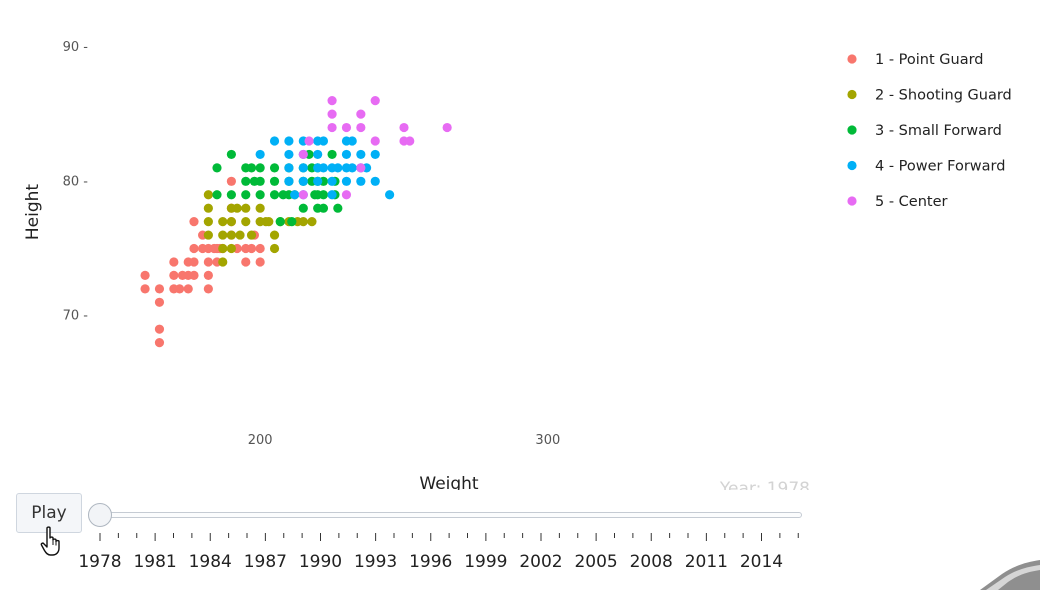 Image resolution: width=1040 pixels, height=590 pixels. What do you see at coordinates (1010, 575) in the screenshot?
I see `corner-graphic` at bounding box center [1010, 575].